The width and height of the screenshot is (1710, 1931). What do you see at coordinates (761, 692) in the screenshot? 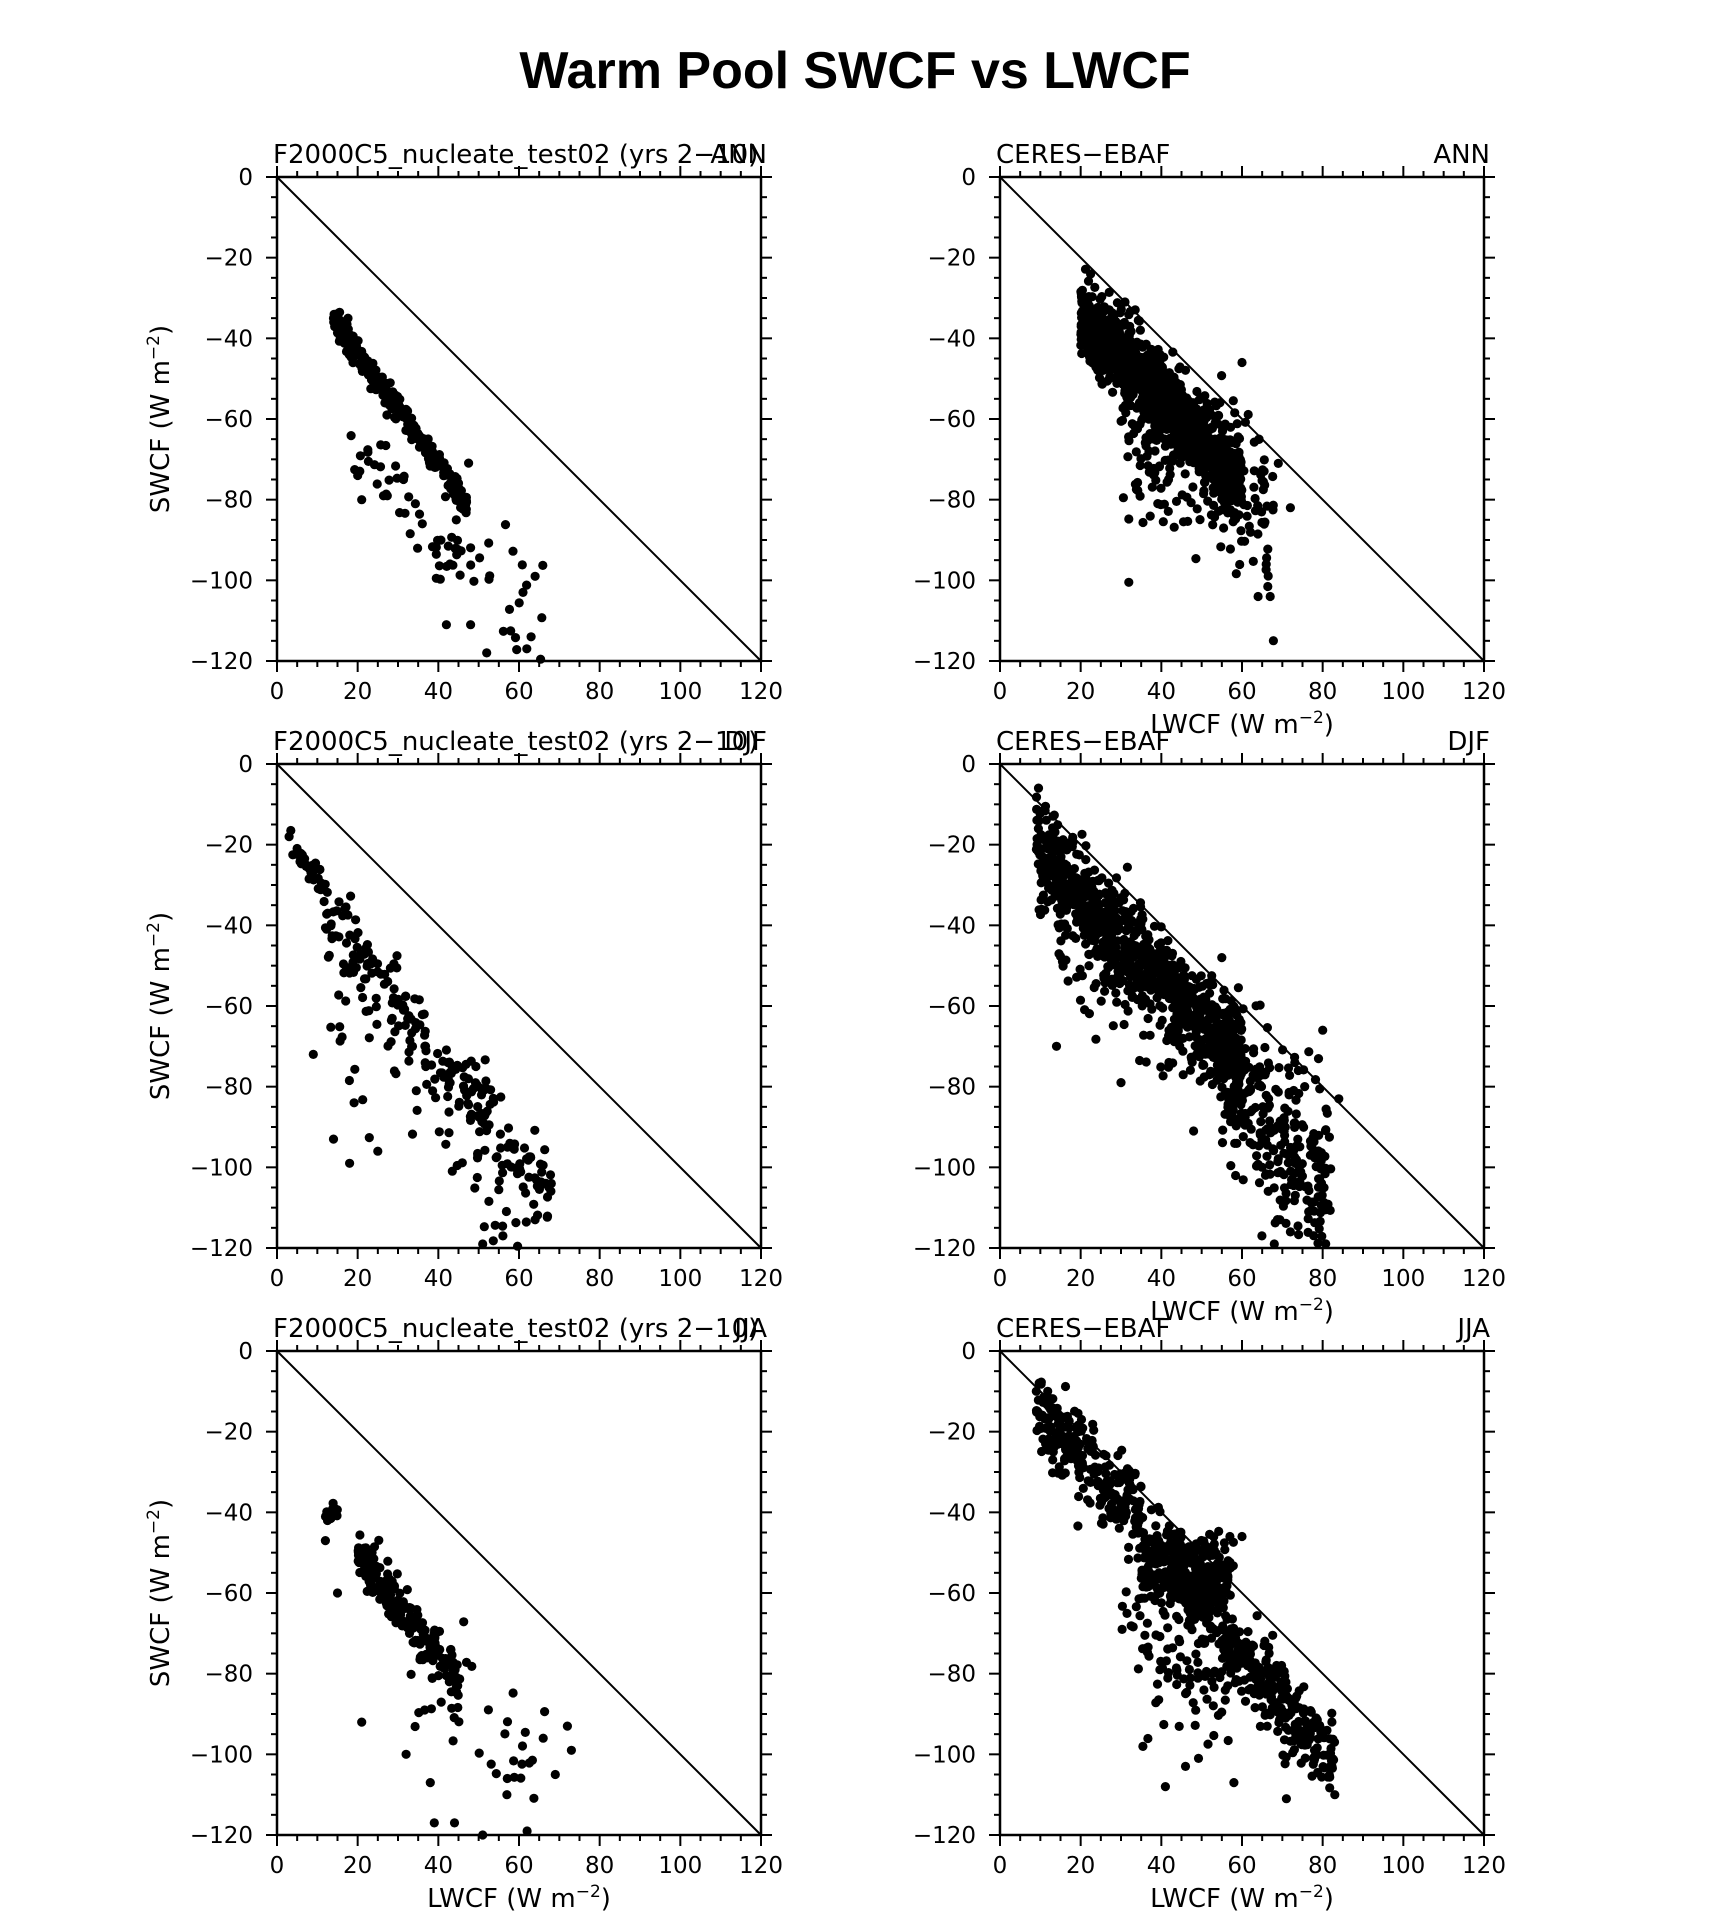
I see `x-tick-label: 120` at bounding box center [761, 692].